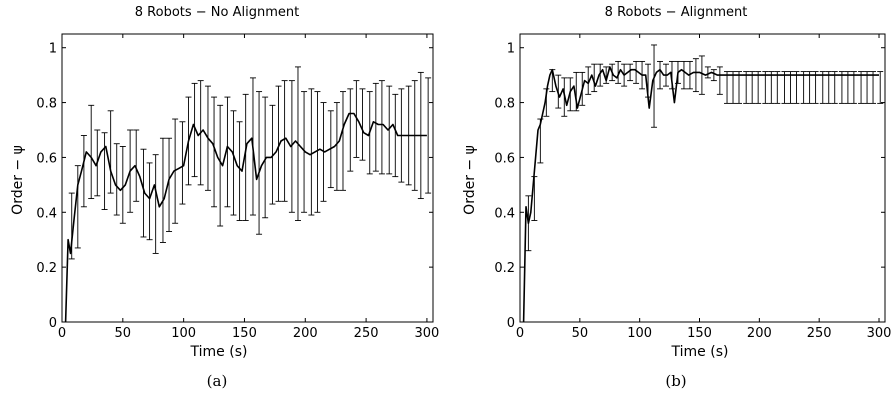 This screenshot has width=893, height=402. I want to click on chart-title: 8 Robots − No Alignment, so click(217, 12).